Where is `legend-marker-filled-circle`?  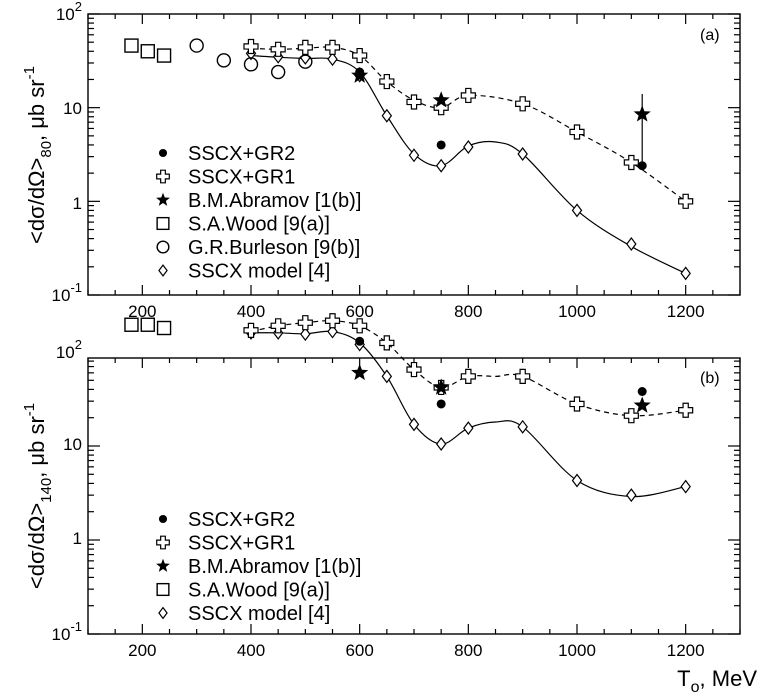
legend-marker-filled-circle is located at coordinates (163, 519).